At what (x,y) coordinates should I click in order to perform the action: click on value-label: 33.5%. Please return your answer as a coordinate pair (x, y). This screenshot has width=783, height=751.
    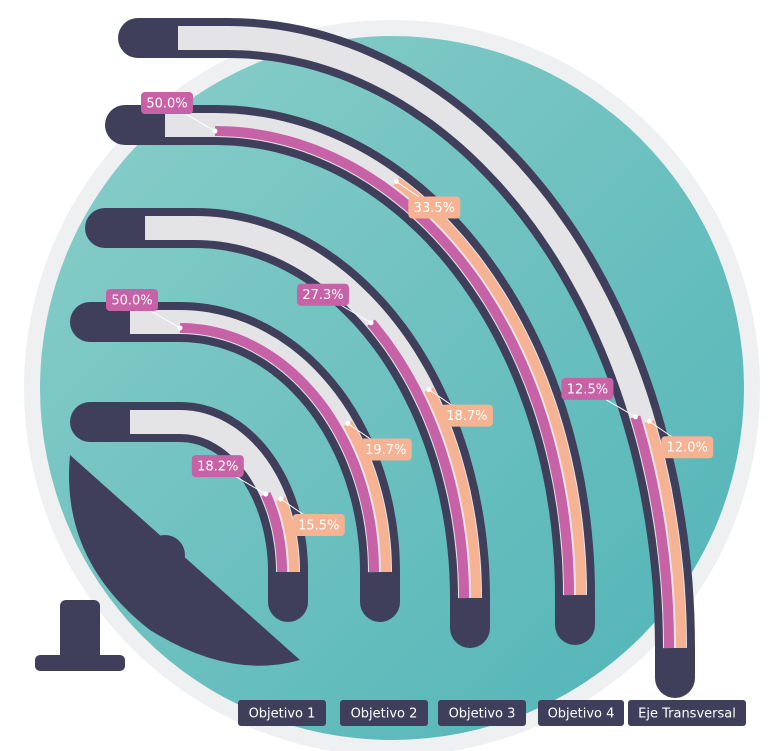
    Looking at the image, I should click on (434, 208).